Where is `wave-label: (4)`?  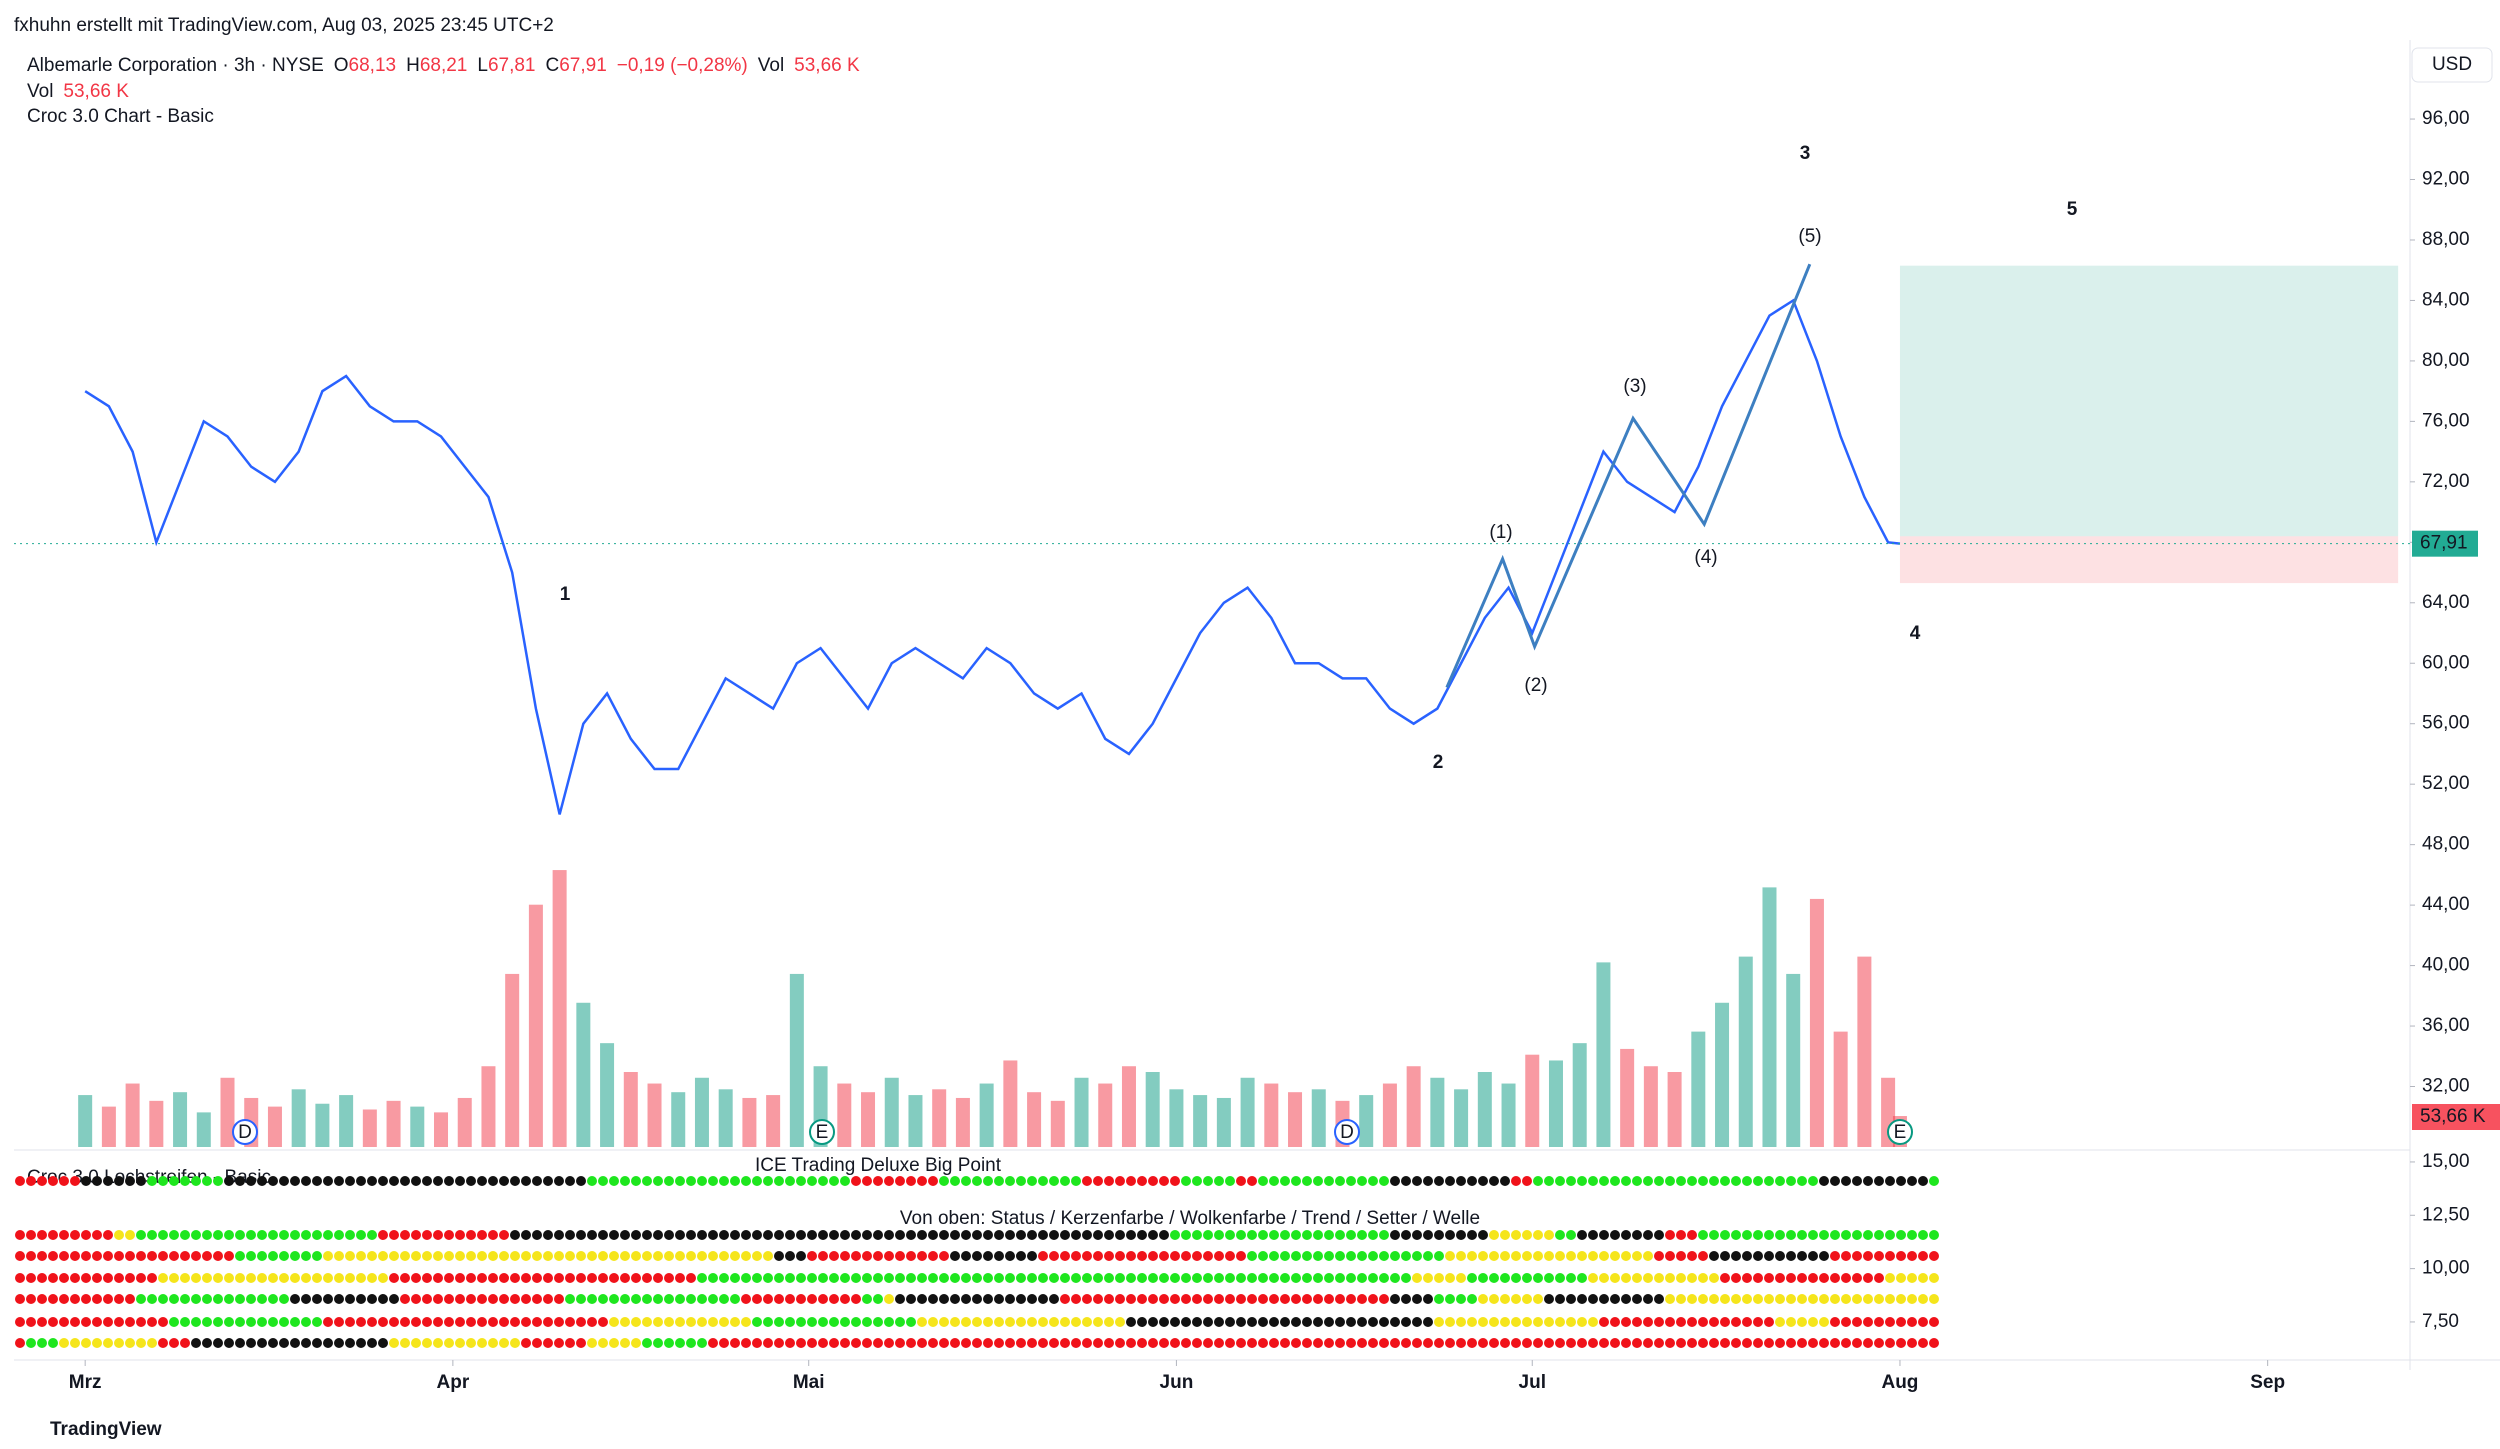 wave-label: (4) is located at coordinates (1705, 557).